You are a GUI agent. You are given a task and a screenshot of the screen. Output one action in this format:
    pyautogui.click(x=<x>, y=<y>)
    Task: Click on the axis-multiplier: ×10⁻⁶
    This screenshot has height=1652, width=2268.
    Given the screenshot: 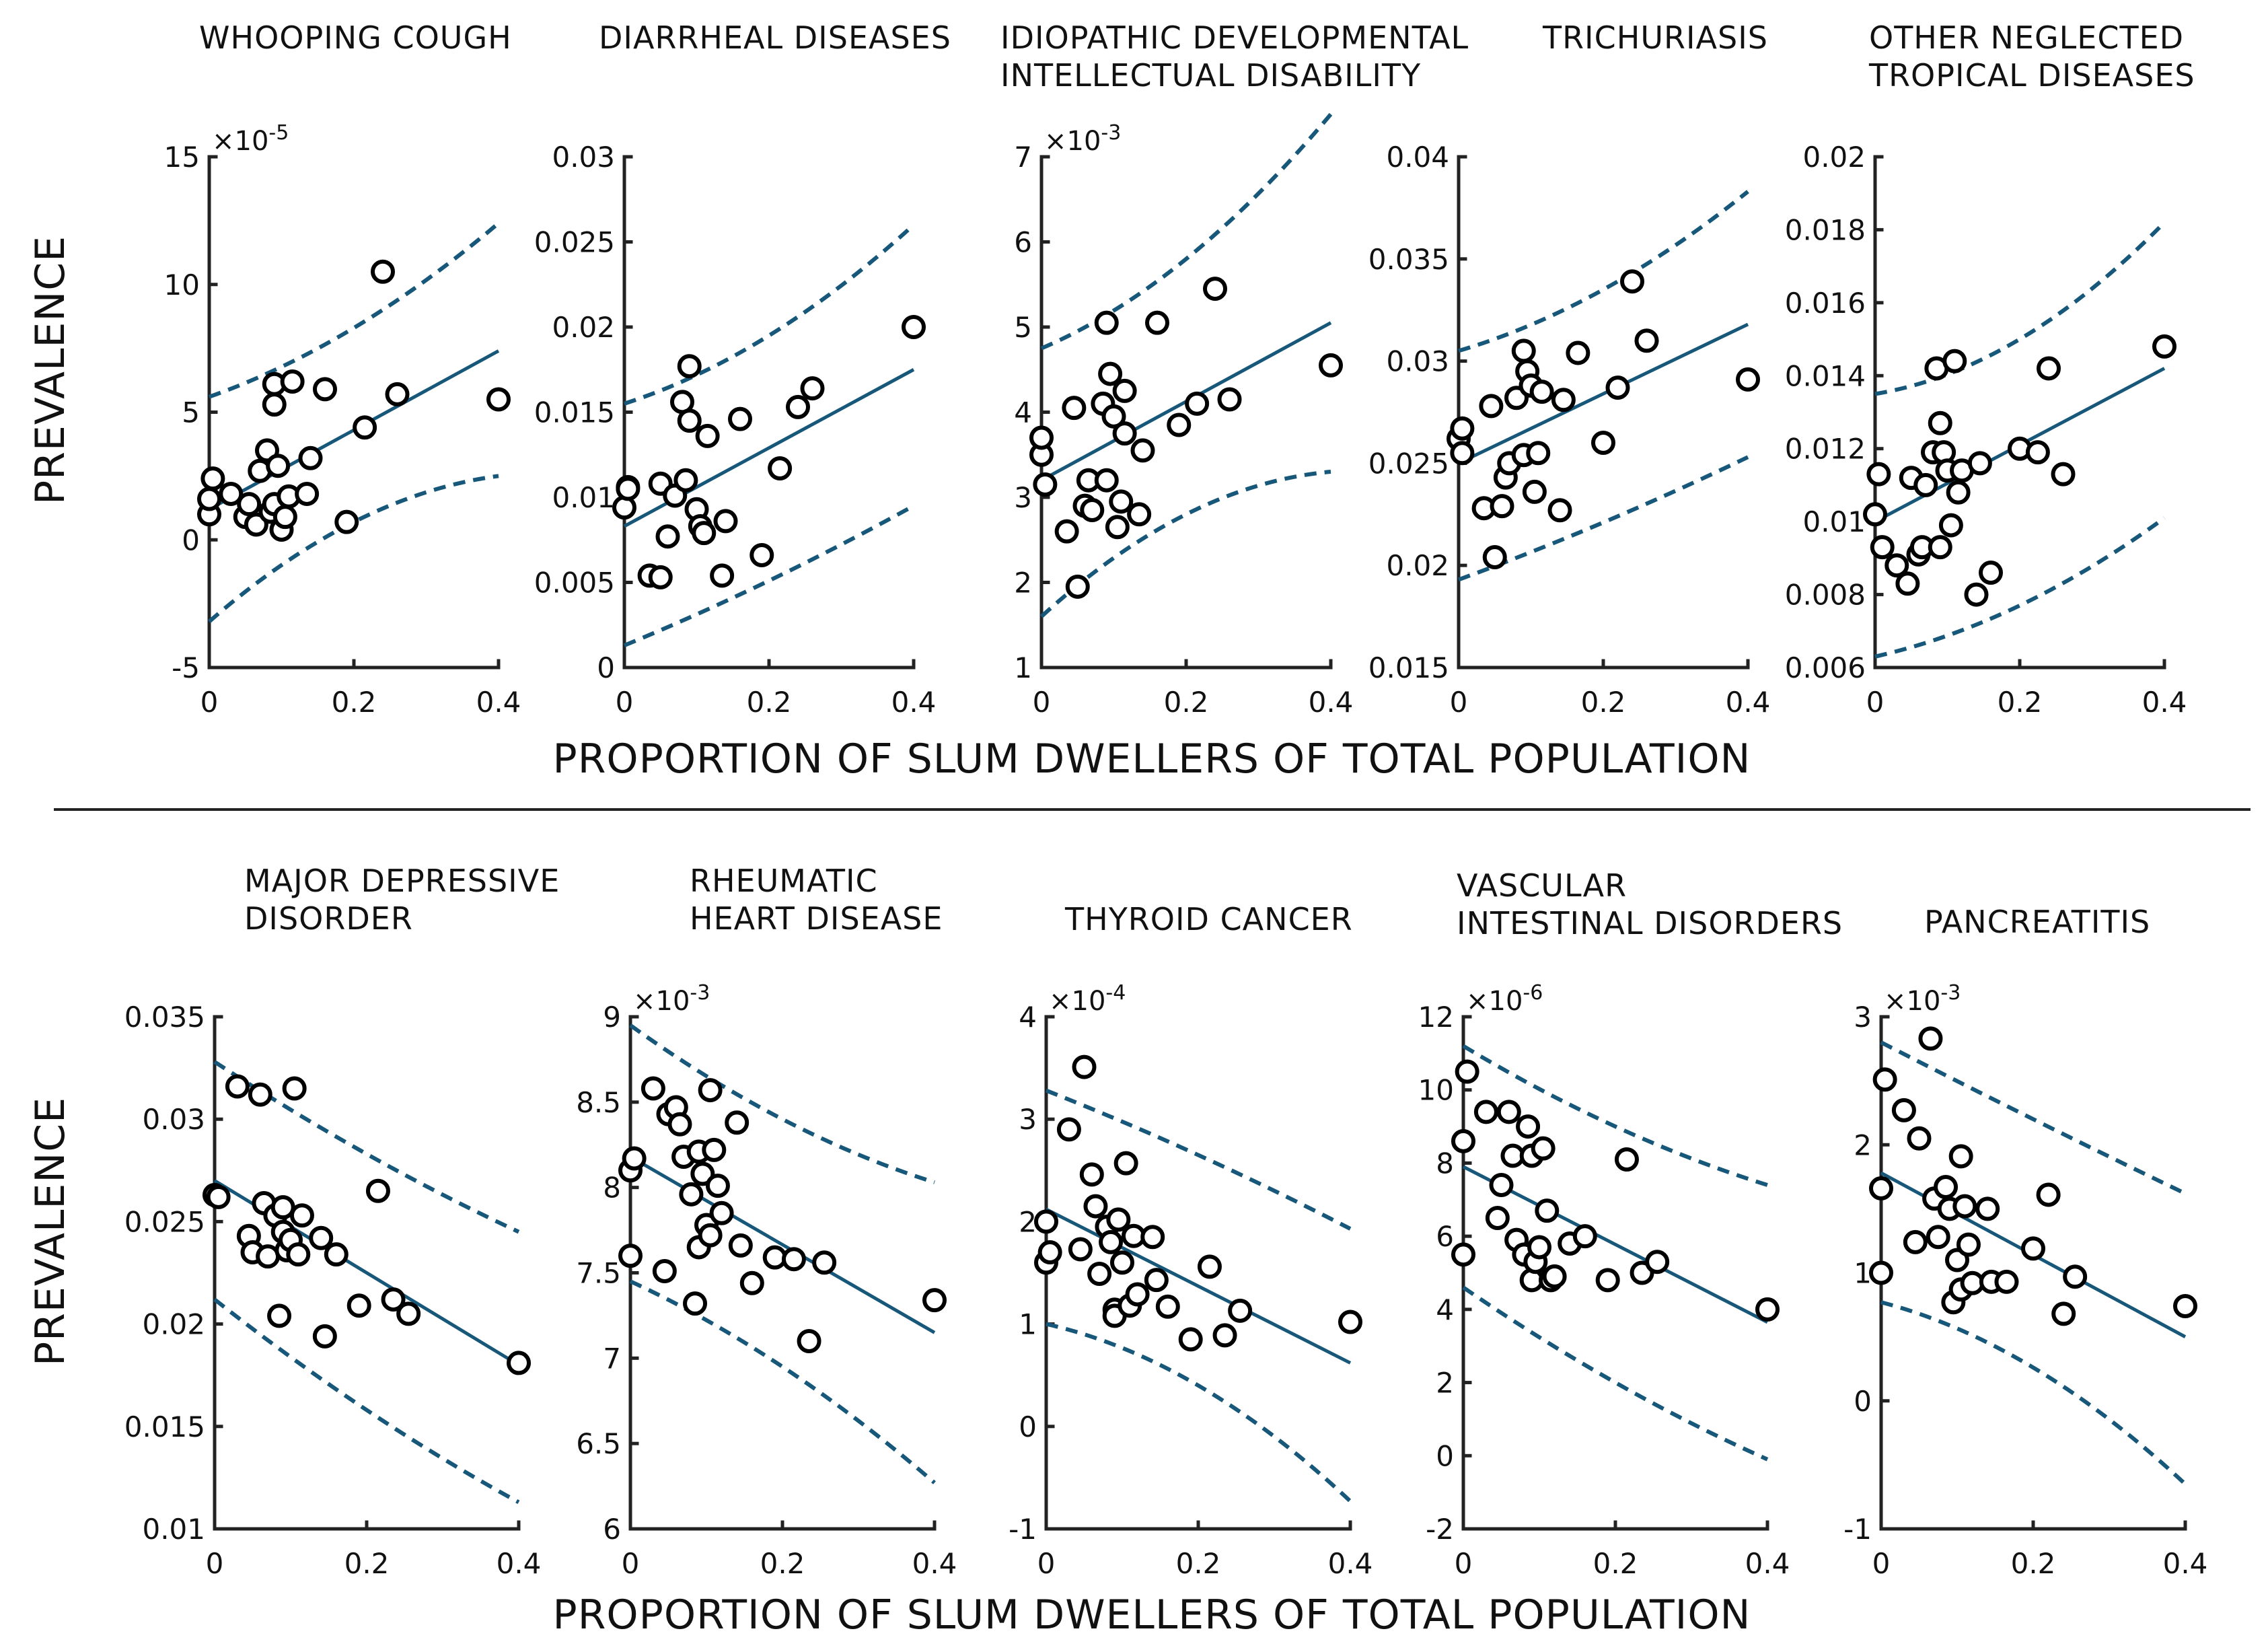 What is the action you would take?
    pyautogui.click(x=1504, y=999)
    